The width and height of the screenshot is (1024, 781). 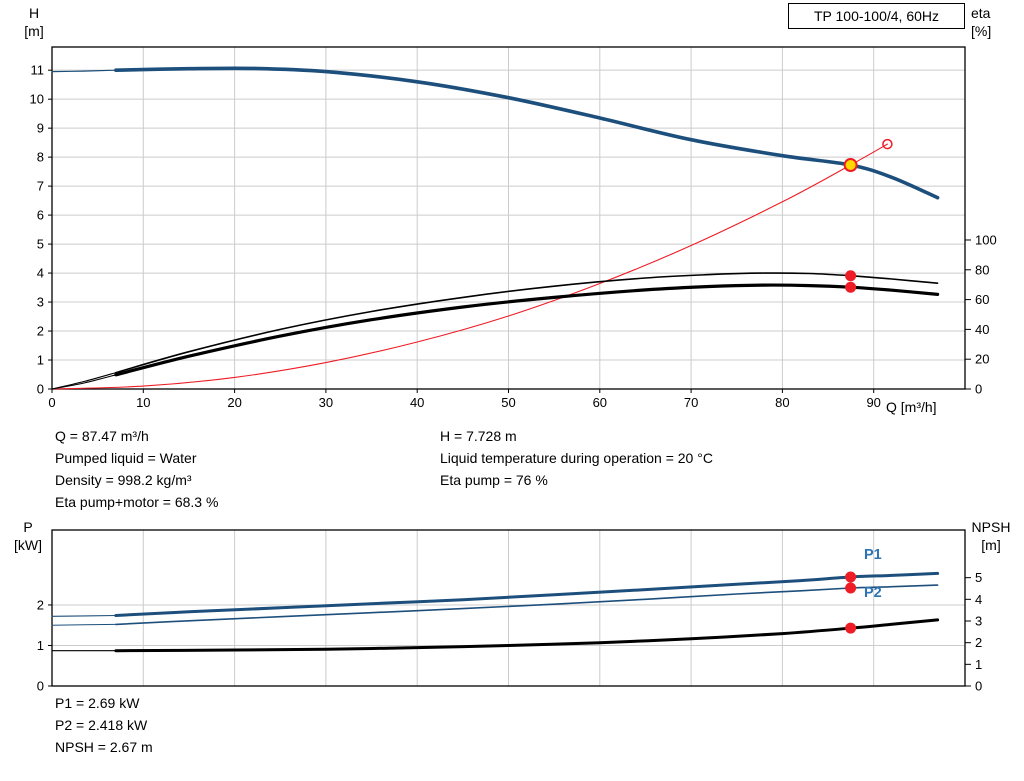 I want to click on info-eta-pump: Eta pump = 76 %, so click(x=494, y=480).